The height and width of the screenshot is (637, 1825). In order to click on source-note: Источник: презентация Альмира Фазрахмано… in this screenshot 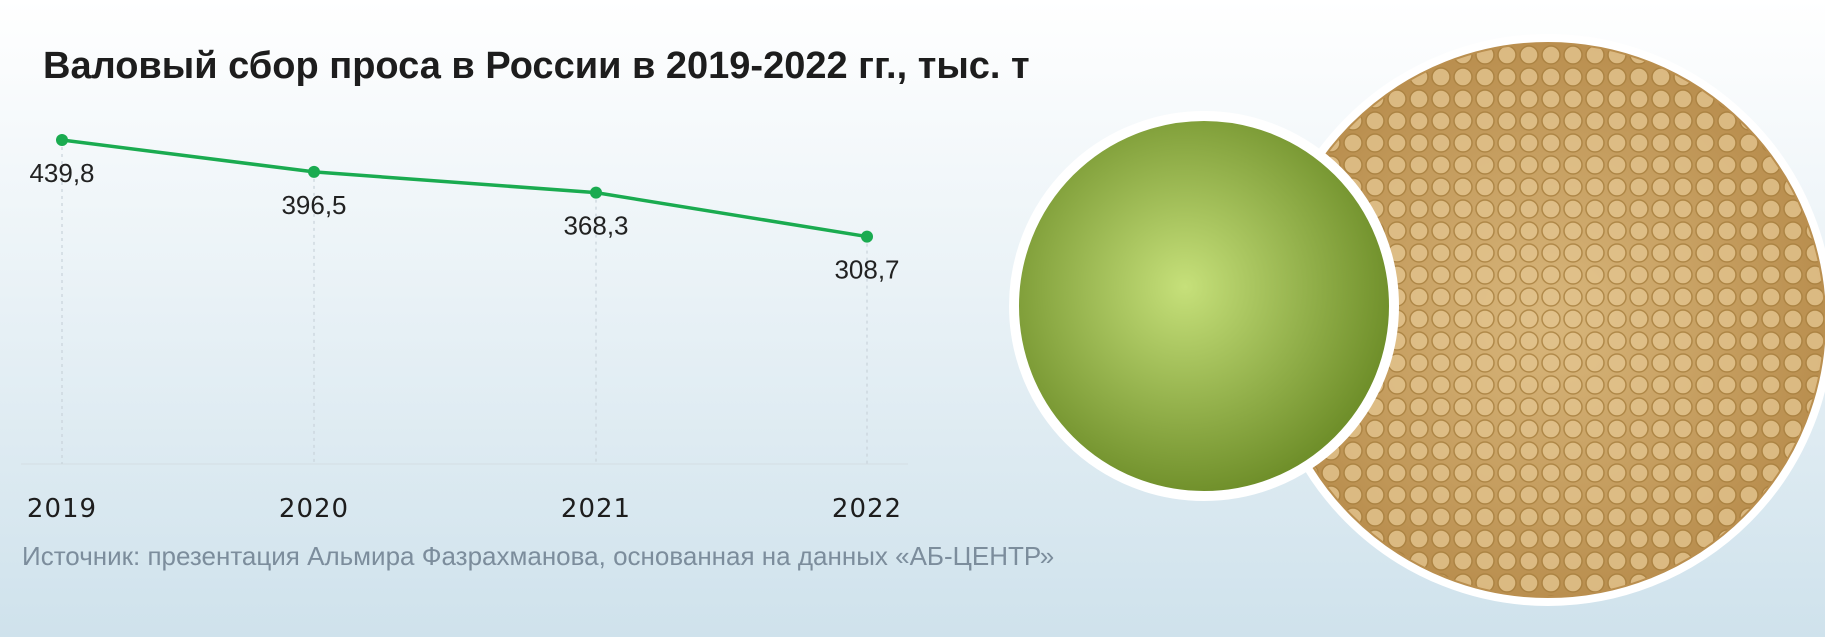, I will do `click(538, 556)`.